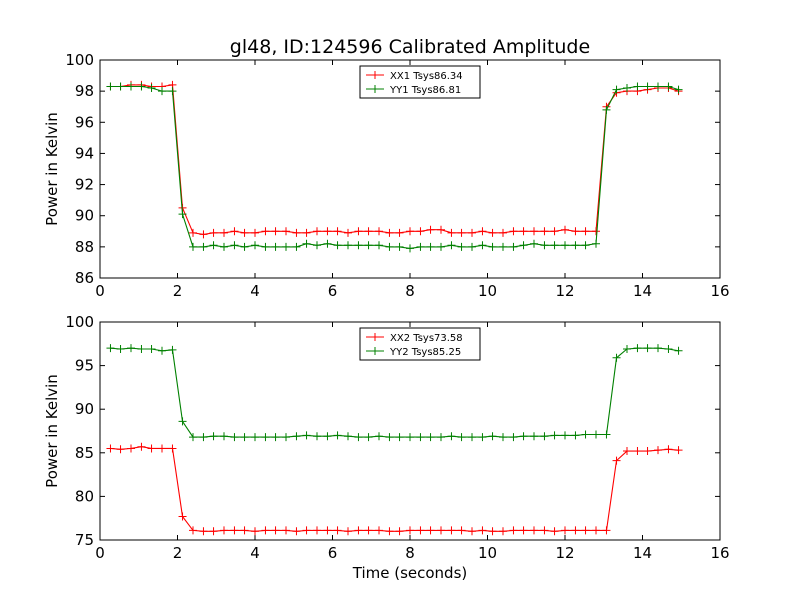  I want to click on x-tick-label: 8, so click(410, 291).